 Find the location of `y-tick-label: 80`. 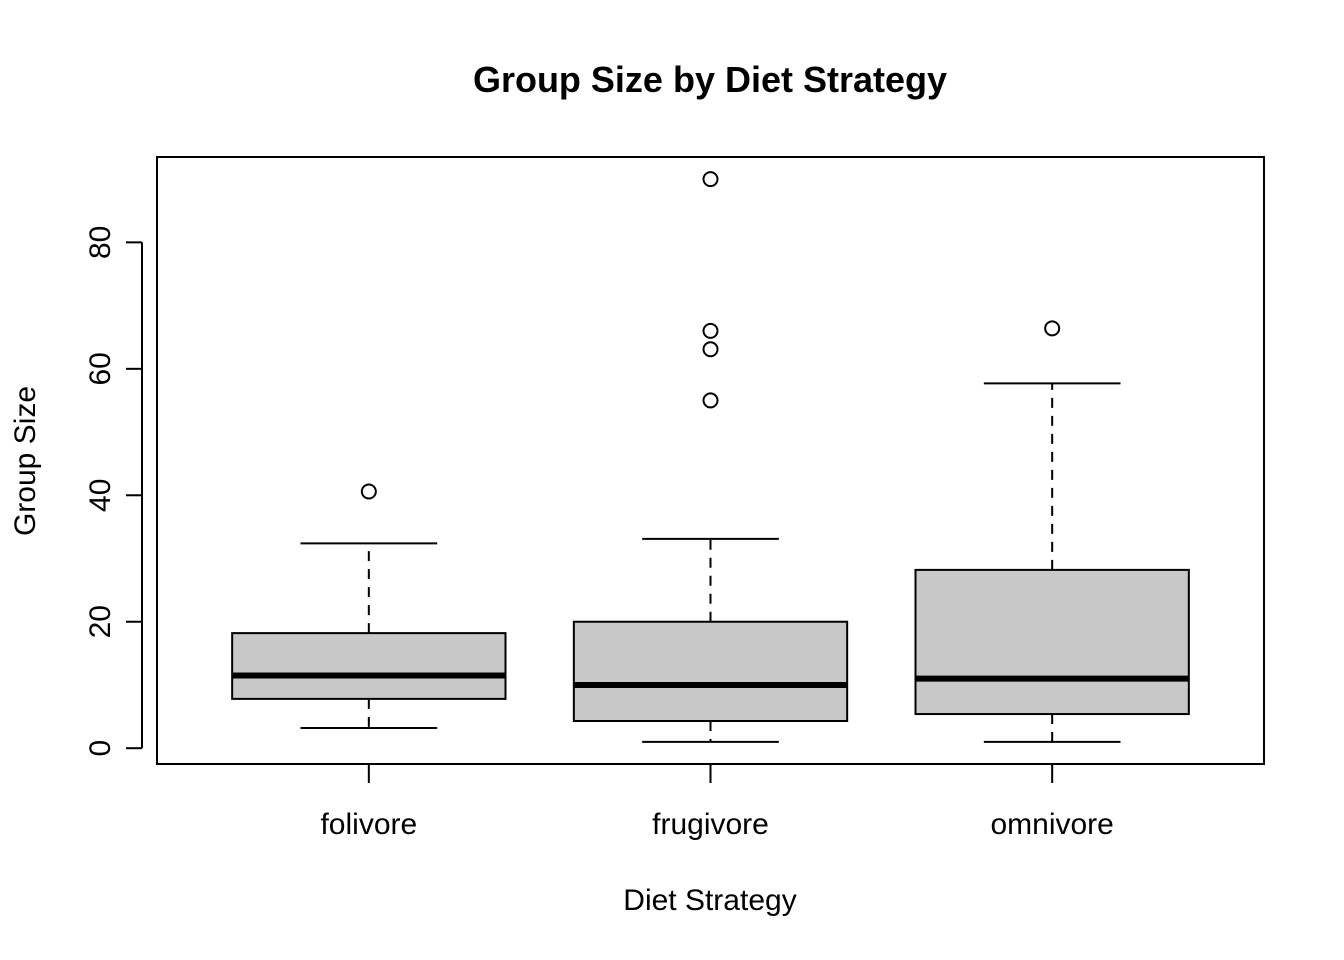

y-tick-label: 80 is located at coordinates (100, 242).